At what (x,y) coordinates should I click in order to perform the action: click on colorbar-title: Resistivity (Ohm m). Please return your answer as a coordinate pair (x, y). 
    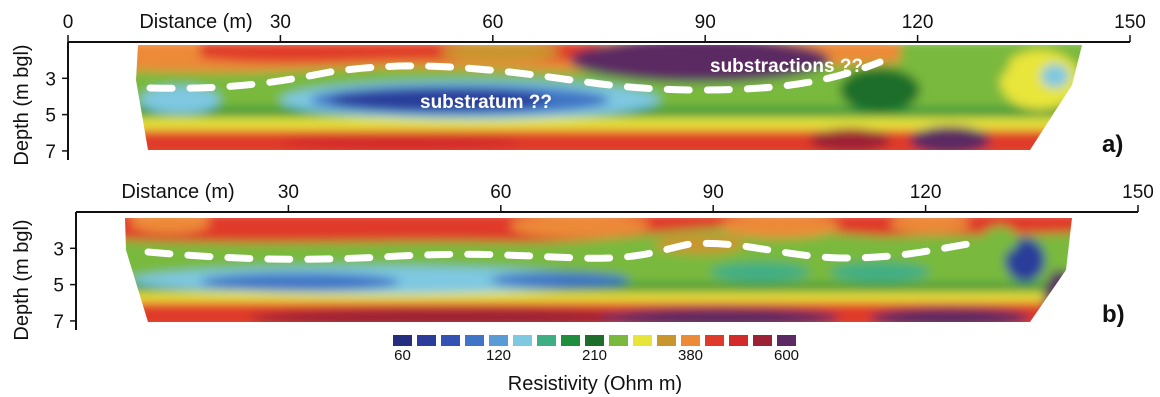
    Looking at the image, I should click on (595, 384).